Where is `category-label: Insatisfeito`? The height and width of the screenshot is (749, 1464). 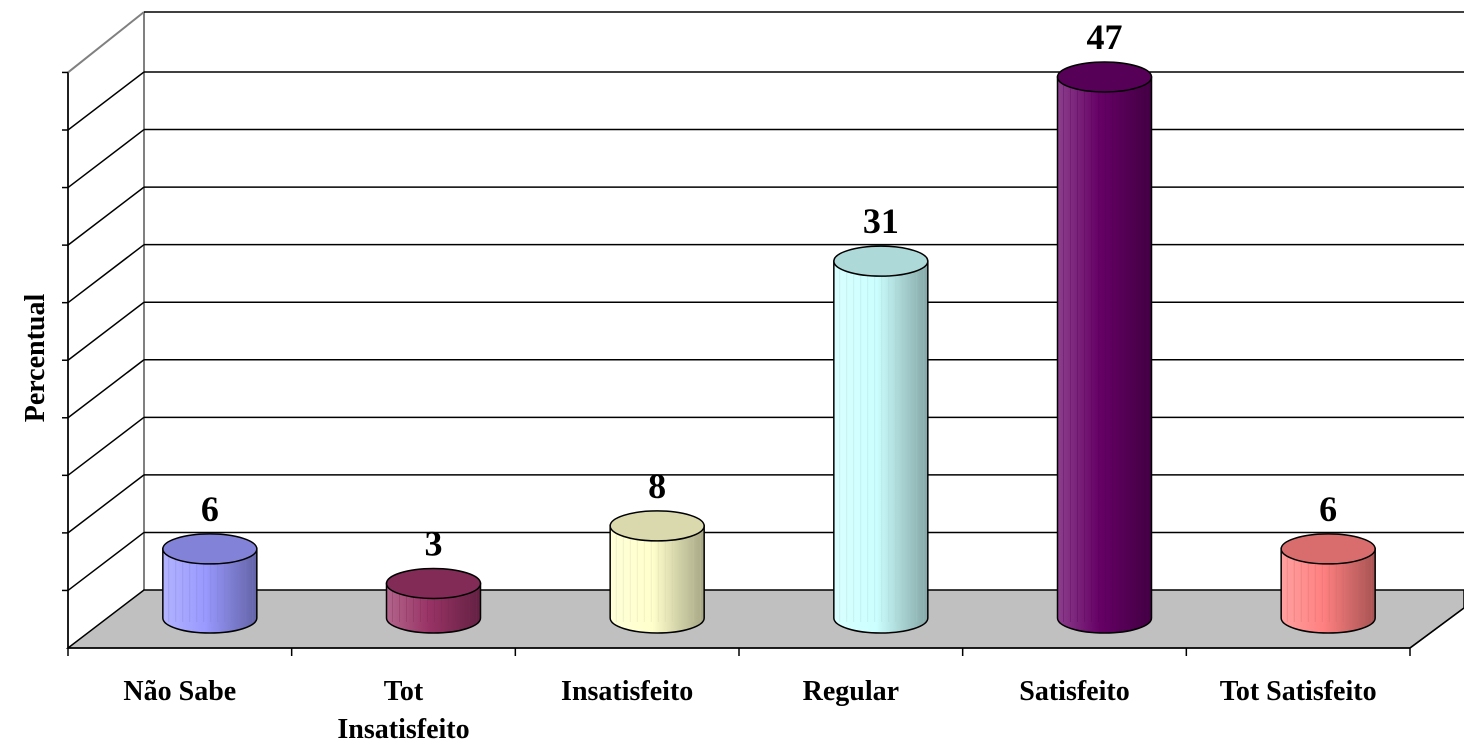
category-label: Insatisfeito is located at coordinates (627, 691).